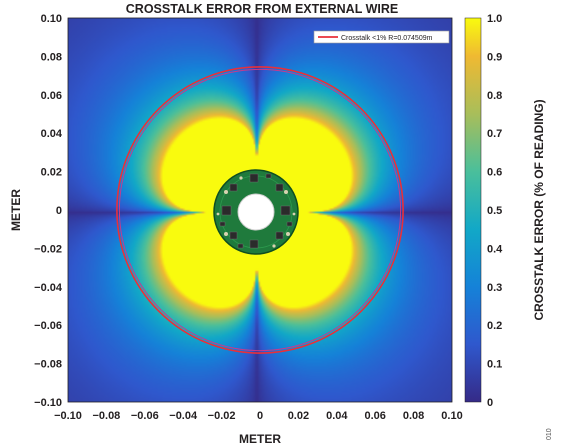 The height and width of the screenshot is (447, 562). Describe the element at coordinates (51, 173) in the screenshot. I see `y-tick-label: 0.02` at that location.